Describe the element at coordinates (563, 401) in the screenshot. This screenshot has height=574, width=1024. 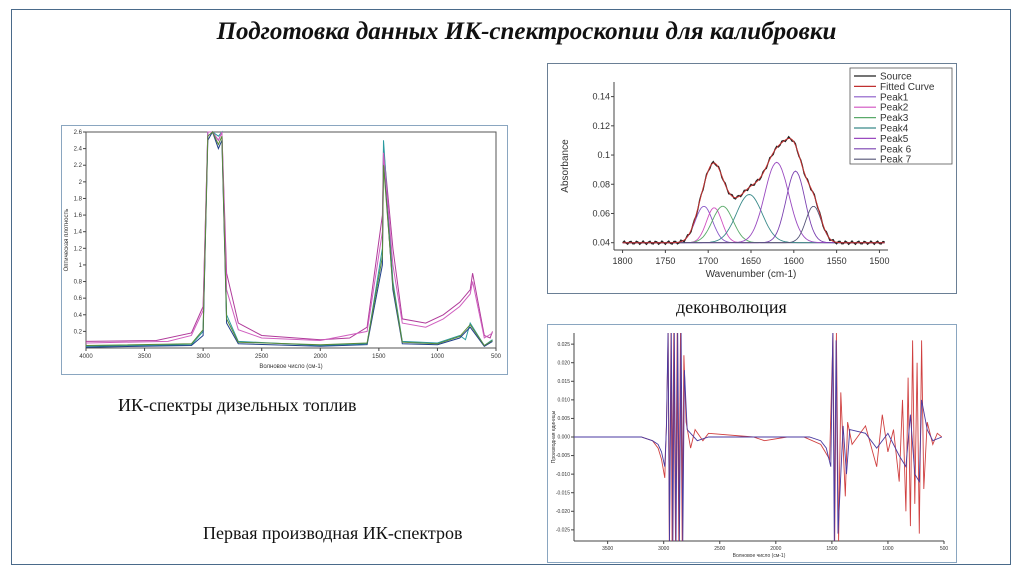
I see `y-tick-label: 0.010` at that location.